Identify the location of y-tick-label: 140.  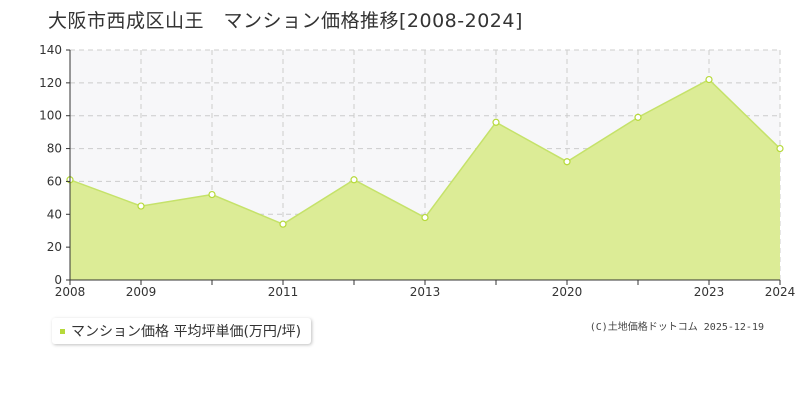
(50, 50).